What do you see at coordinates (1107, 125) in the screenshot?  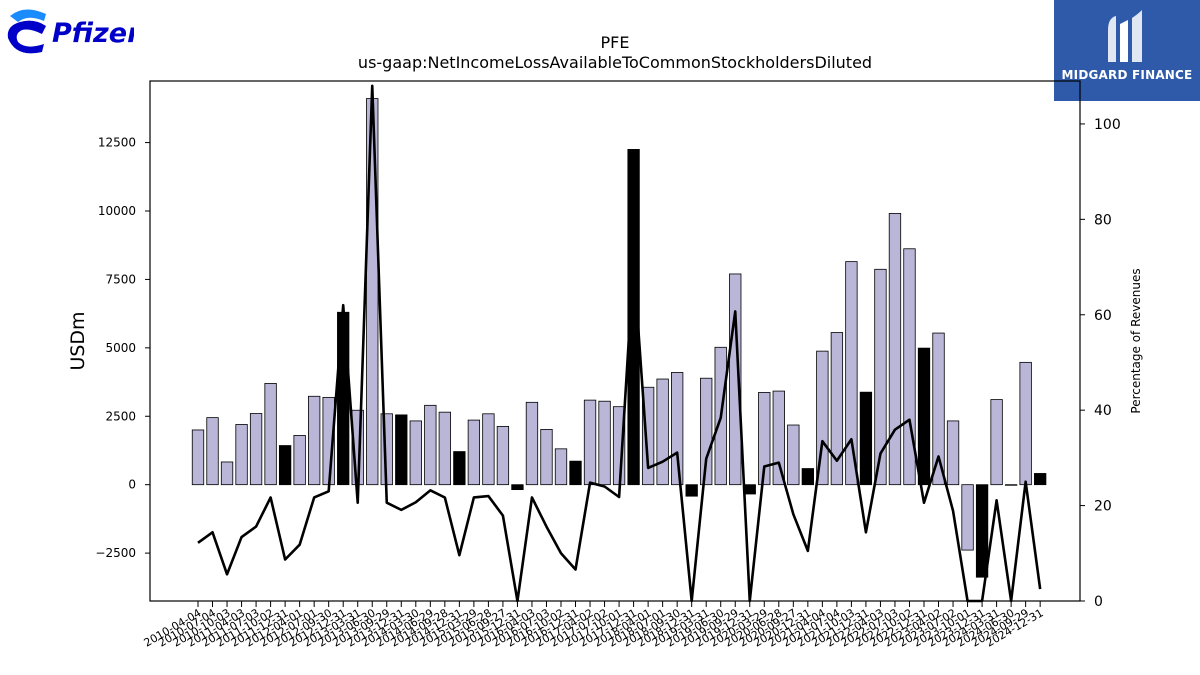 I see `y2-tick-label: 100` at bounding box center [1107, 125].